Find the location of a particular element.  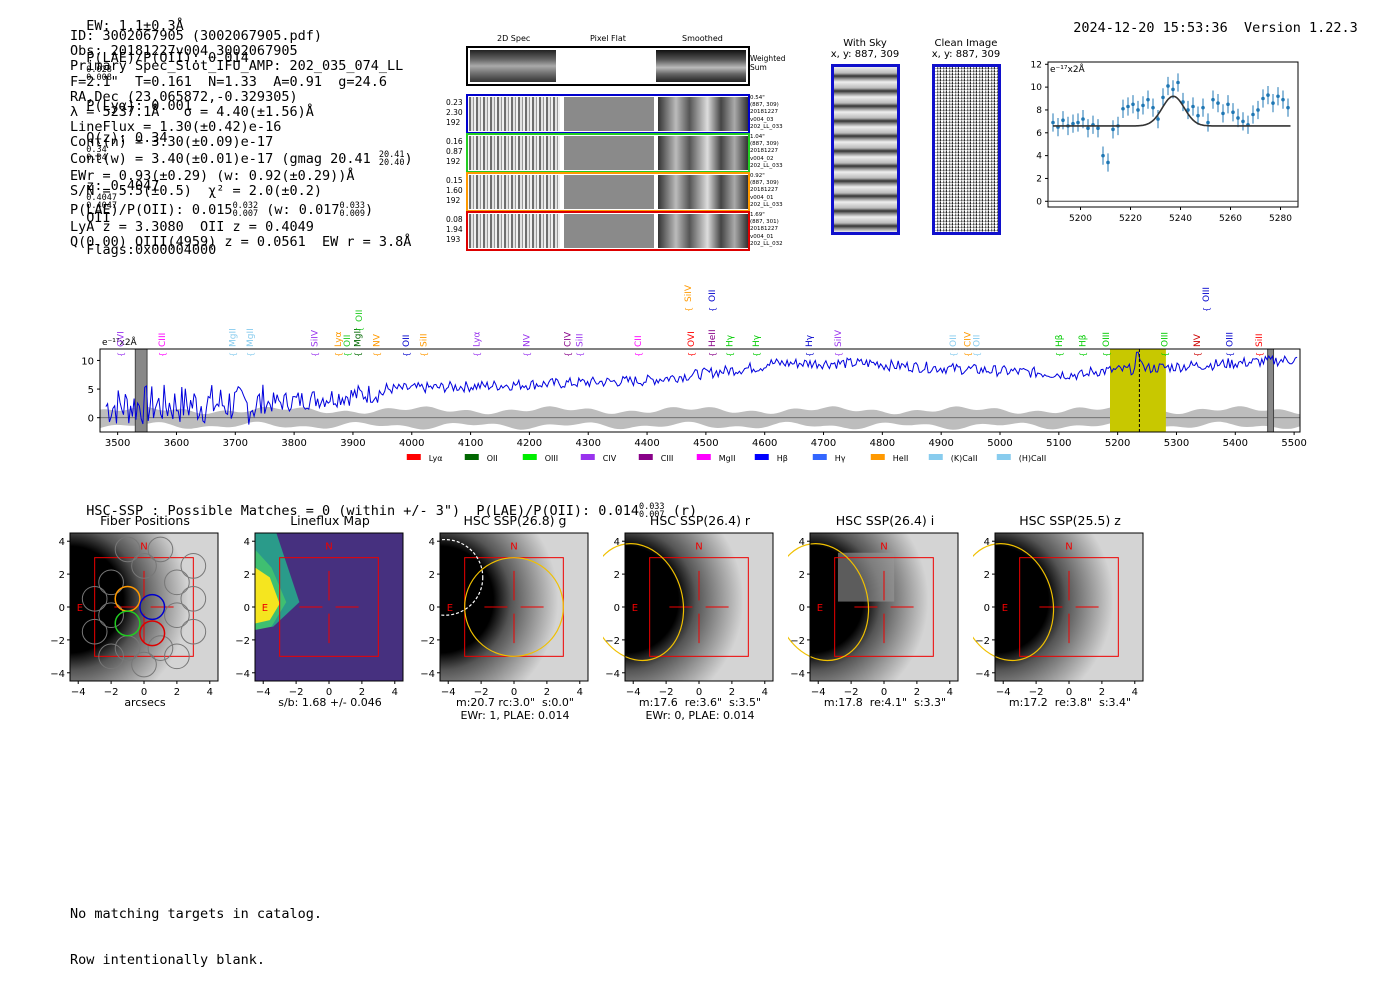

spectrum-xtick-label: 5400 is located at coordinates (1235, 443).